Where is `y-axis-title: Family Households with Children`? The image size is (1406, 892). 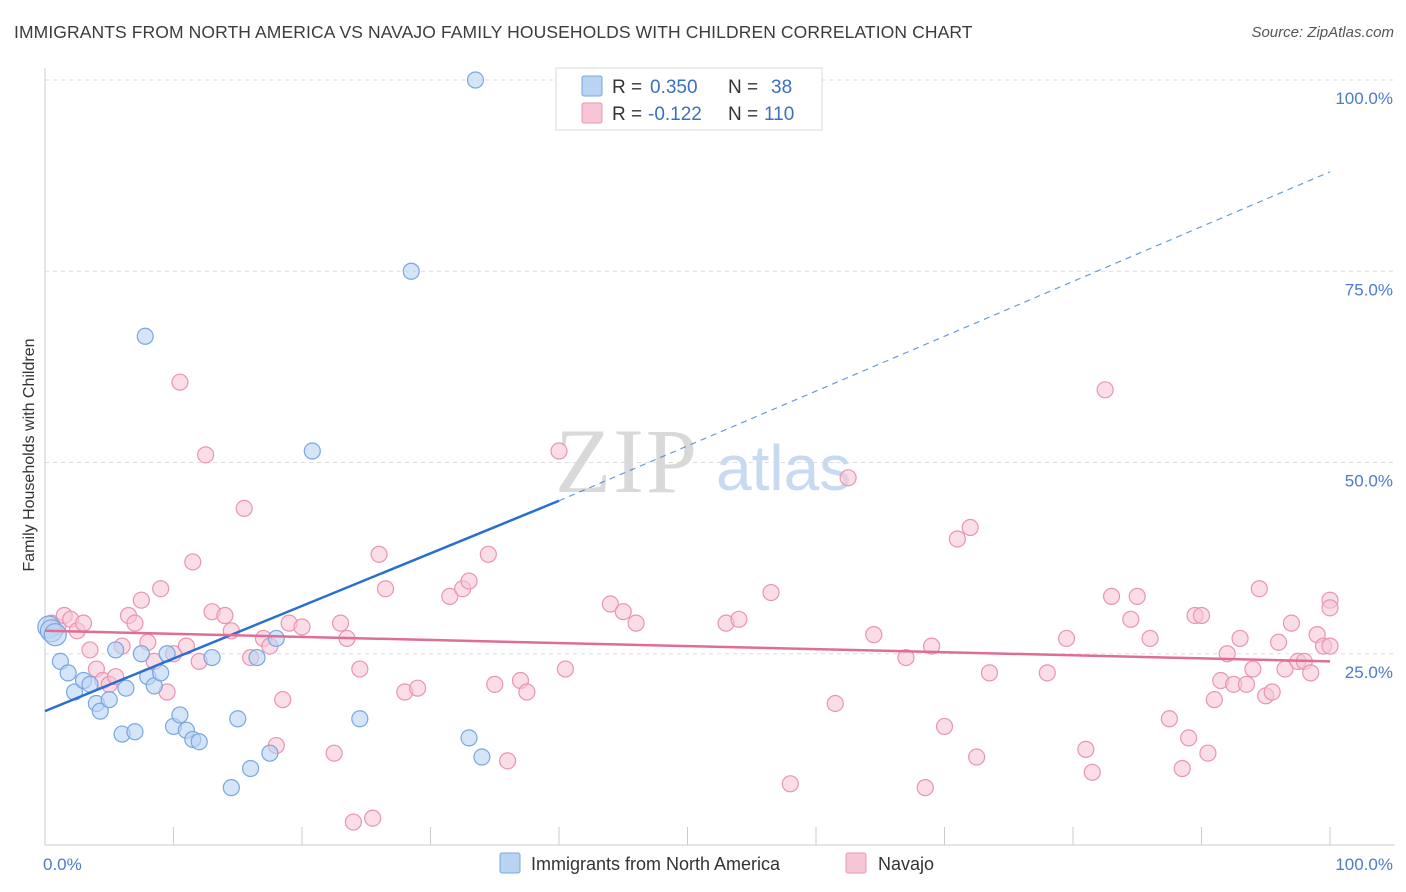 y-axis-title: Family Households with Children is located at coordinates (29, 455).